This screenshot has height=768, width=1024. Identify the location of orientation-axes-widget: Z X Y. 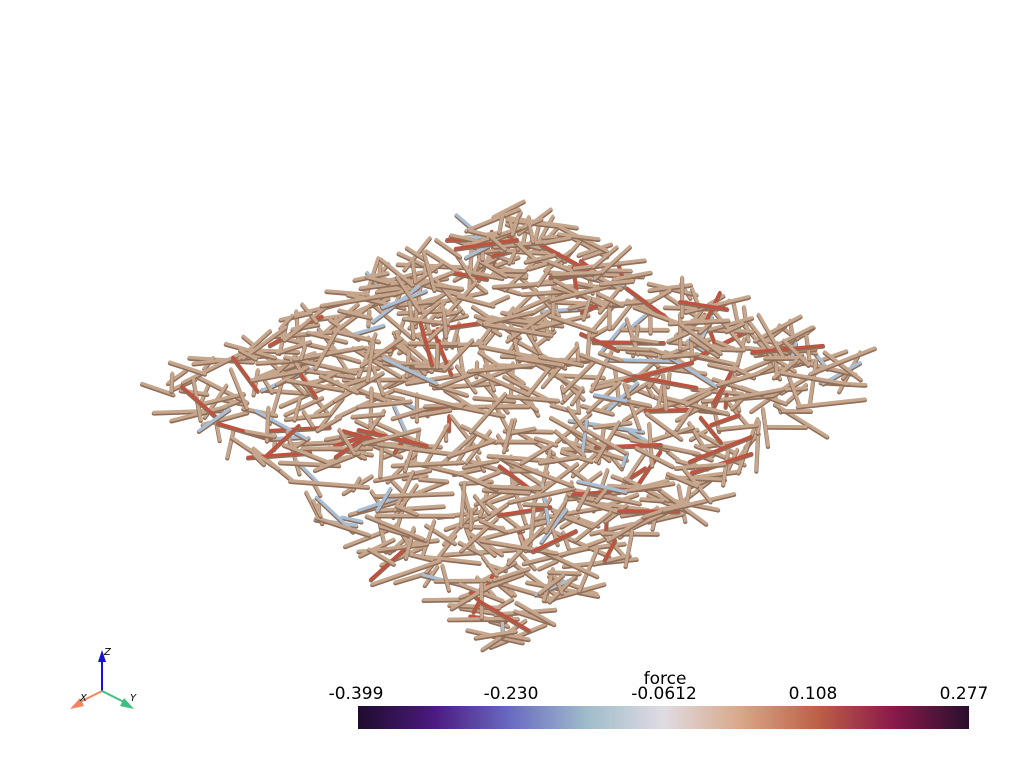
(105, 680).